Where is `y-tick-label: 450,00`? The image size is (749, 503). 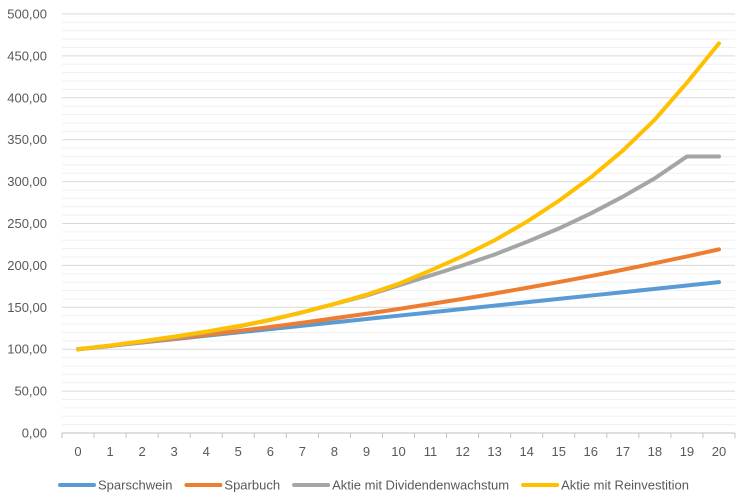
y-tick-label: 450,00 is located at coordinates (27, 55).